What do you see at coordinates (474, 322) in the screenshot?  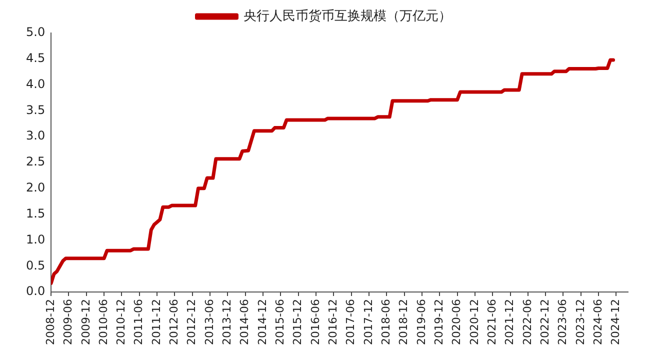 I see `x-tick-label: 2020-12` at bounding box center [474, 322].